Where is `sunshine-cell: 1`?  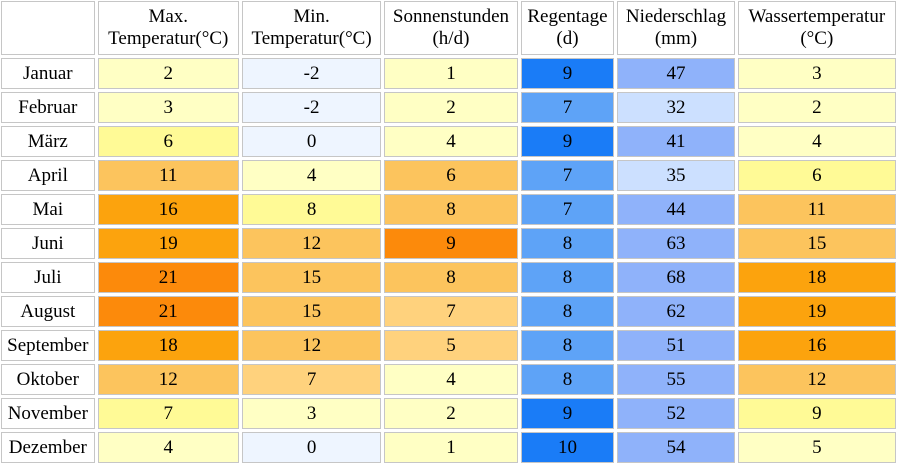
sunshine-cell: 1 is located at coordinates (451, 447).